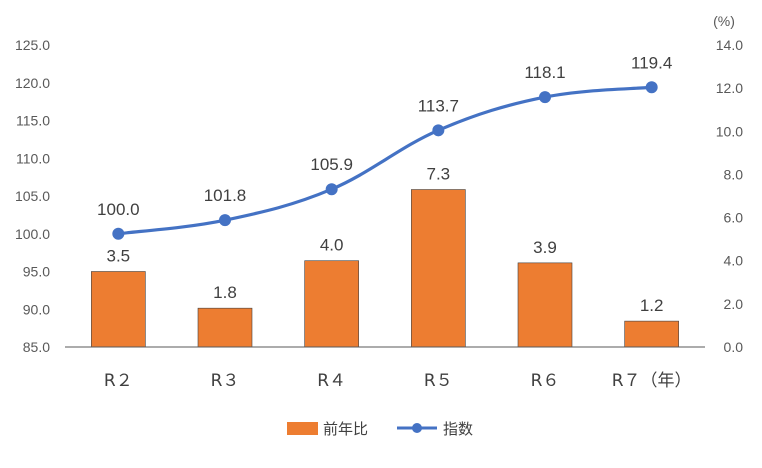  I want to click on category-label: R３, so click(225, 381).